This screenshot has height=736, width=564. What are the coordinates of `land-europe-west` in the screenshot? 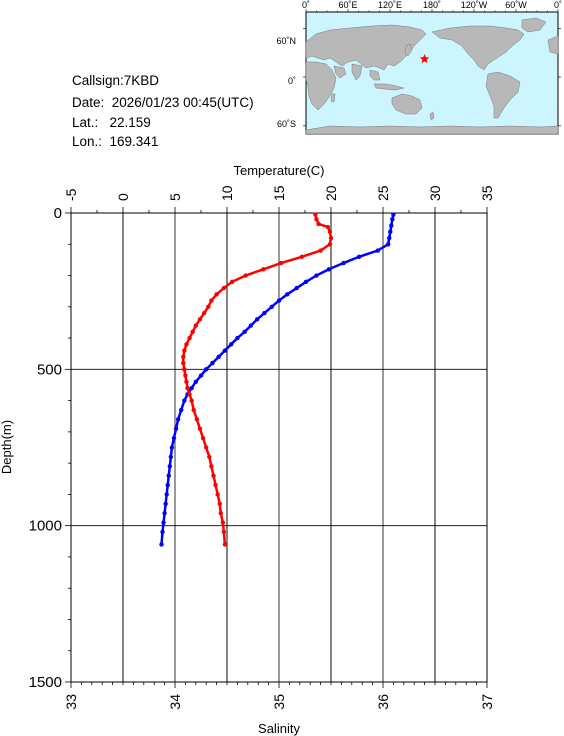 It's located at (553, 45).